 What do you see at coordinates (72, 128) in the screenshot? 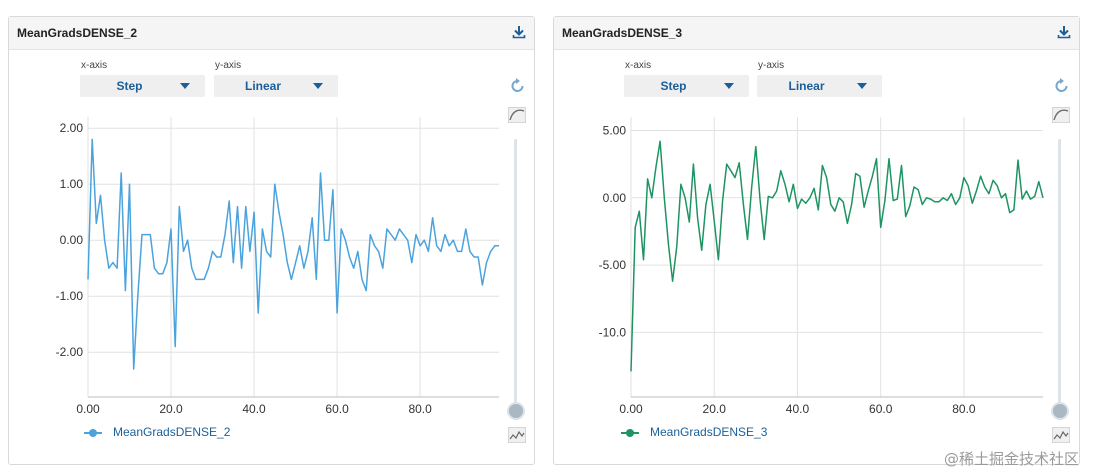
I see `y-tick-label: 2.00` at bounding box center [72, 128].